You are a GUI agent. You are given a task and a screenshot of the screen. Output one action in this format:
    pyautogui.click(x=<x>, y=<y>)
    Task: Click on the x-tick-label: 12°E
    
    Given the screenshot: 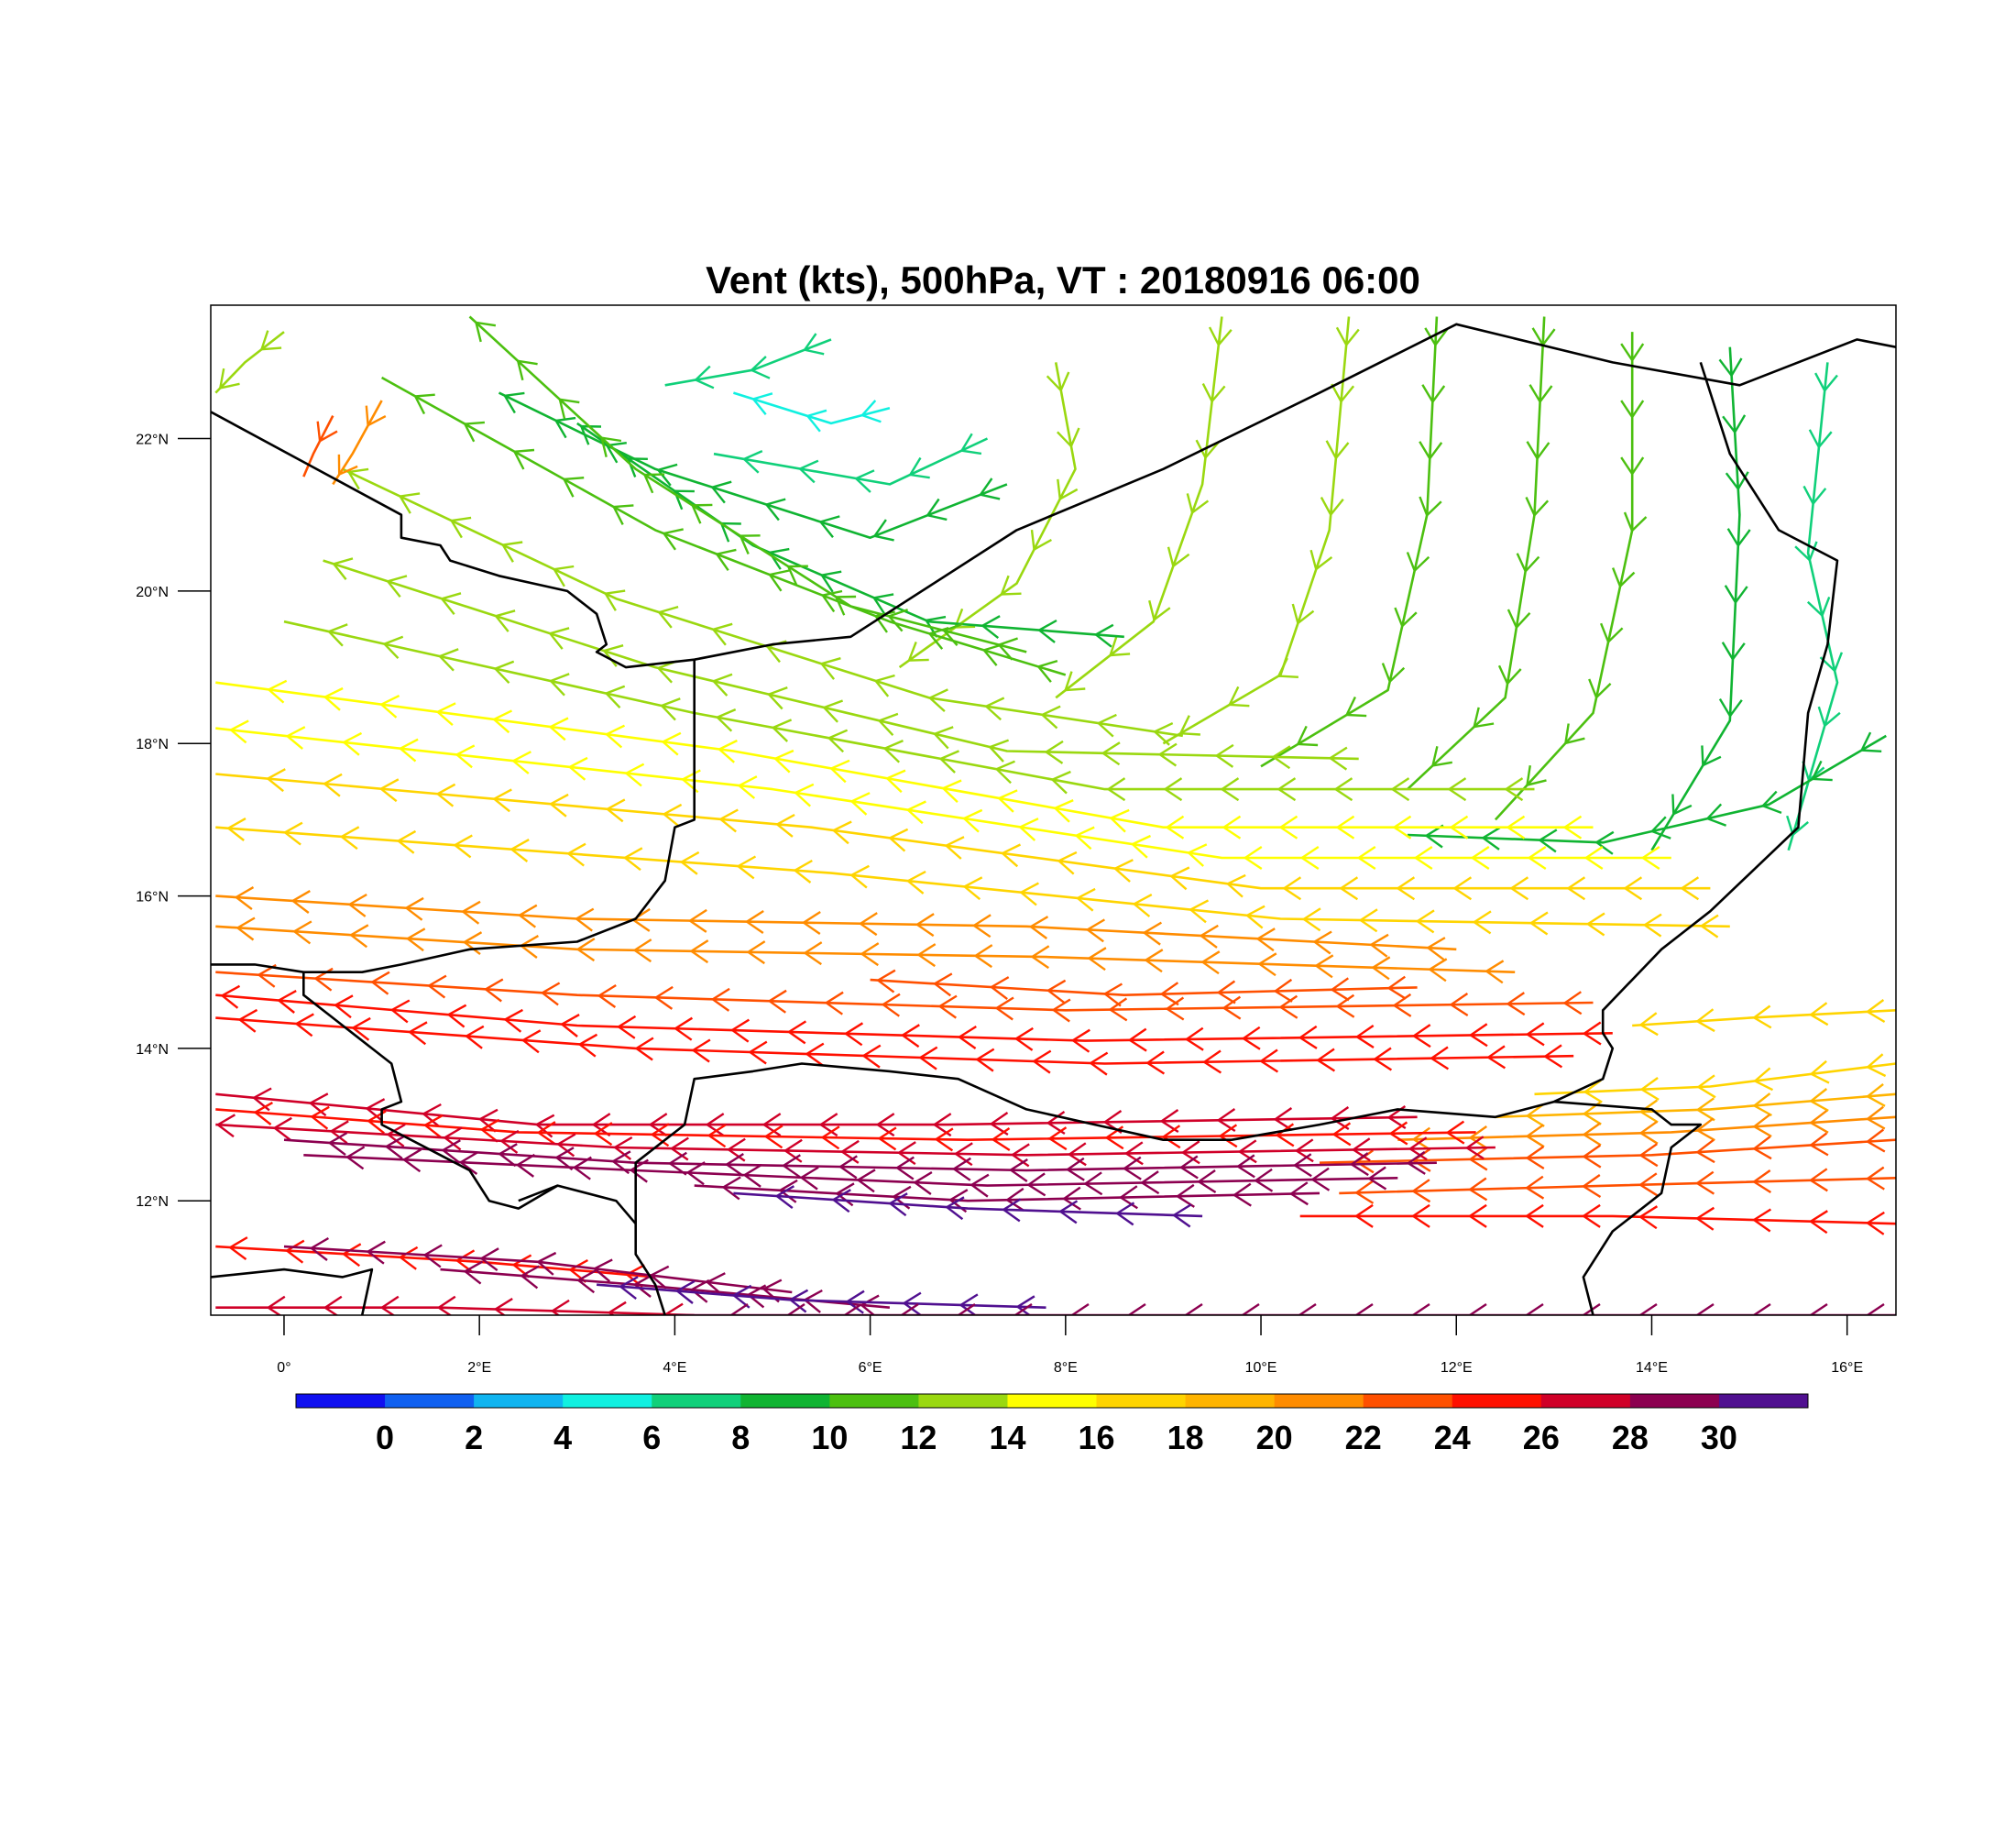 What is the action you would take?
    pyautogui.click(x=1457, y=1368)
    